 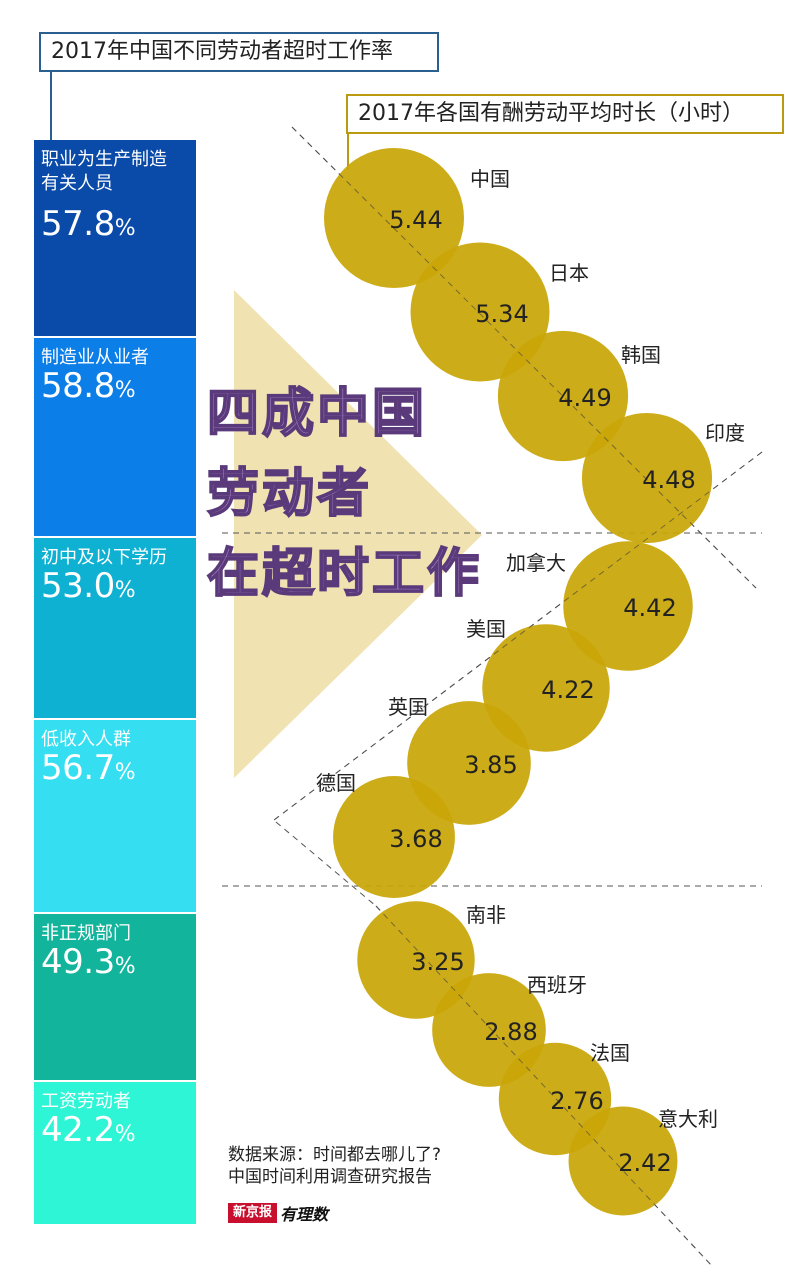 I want to click on source-note: 数据来源：时间都去哪儿了? 中国时间利用调查研究报告, so click(x=334, y=1166).